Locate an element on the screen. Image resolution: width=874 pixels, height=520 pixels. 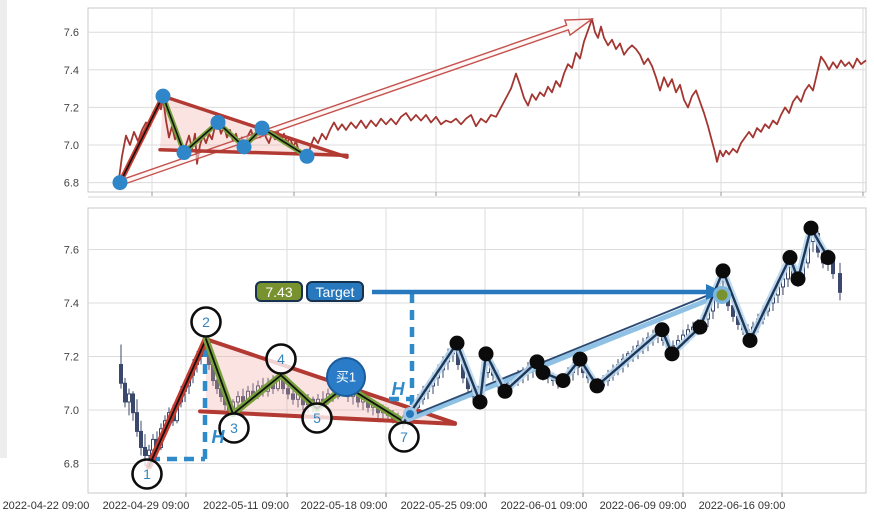
wave-number-label: 4 is located at coordinates (281, 359).